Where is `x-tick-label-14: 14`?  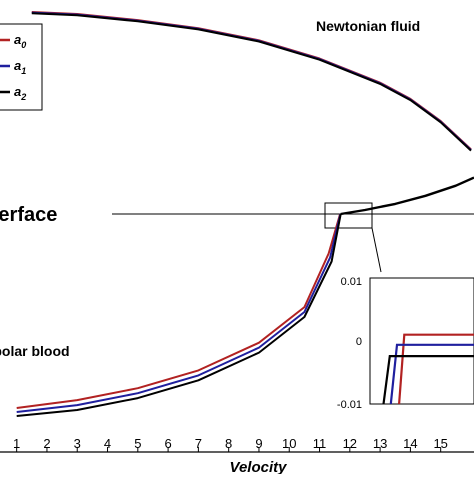
x-tick-label-14: 14 is located at coordinates (410, 443).